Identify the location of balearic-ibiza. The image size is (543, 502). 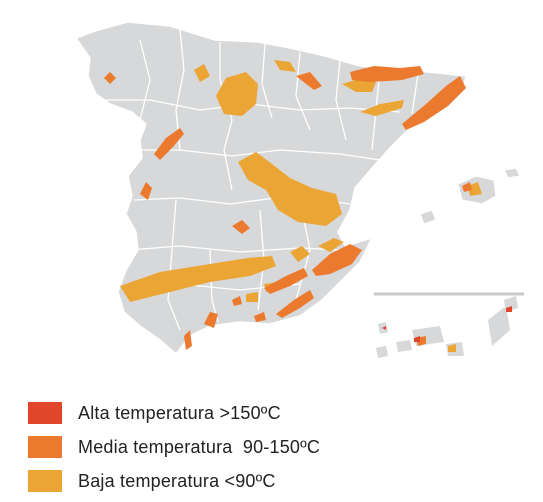
(428, 217).